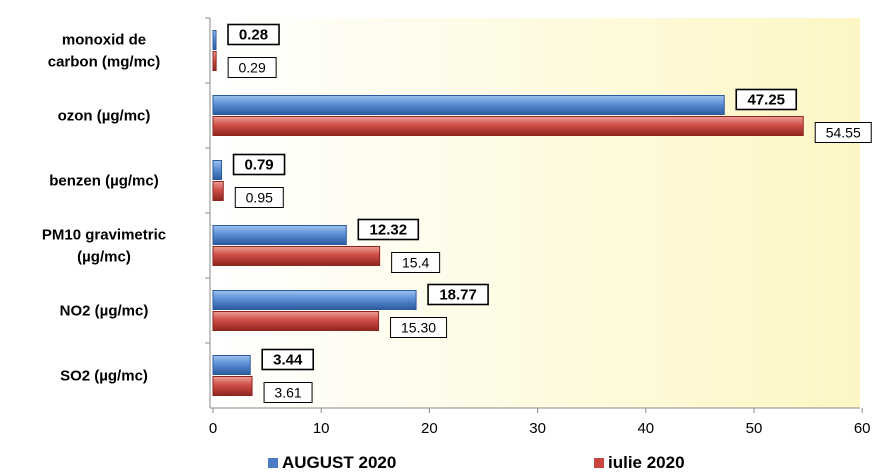 The image size is (877, 474). Describe the element at coordinates (213, 428) in the screenshot. I see `x-tick-label: 0` at that location.